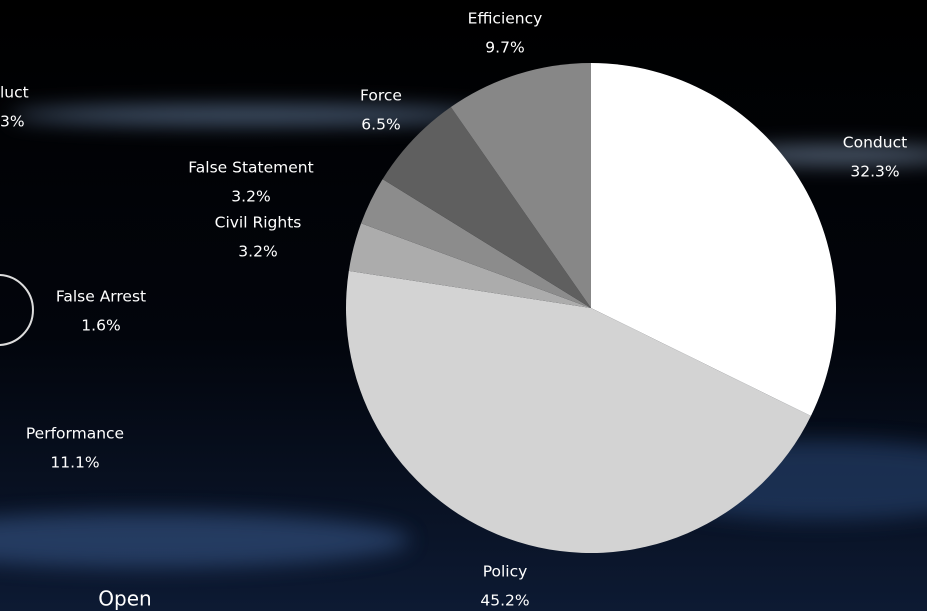 This screenshot has width=927, height=611. Describe the element at coordinates (14, 93) in the screenshot. I see `side-label: luct` at that location.